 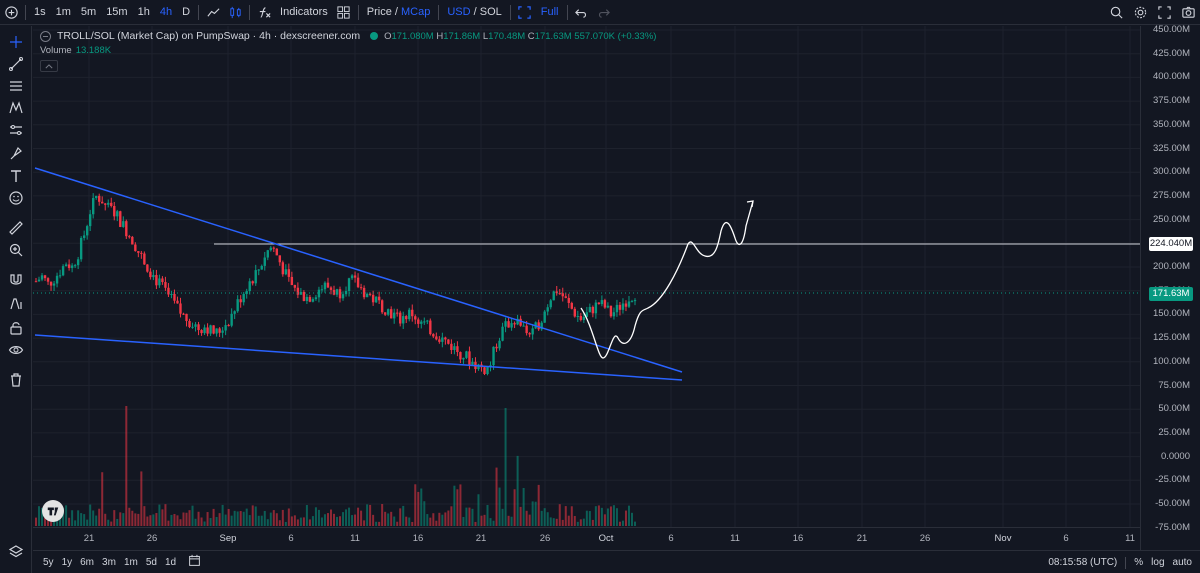 What do you see at coordinates (170, 562) in the screenshot?
I see `range-1d: 1d` at bounding box center [170, 562].